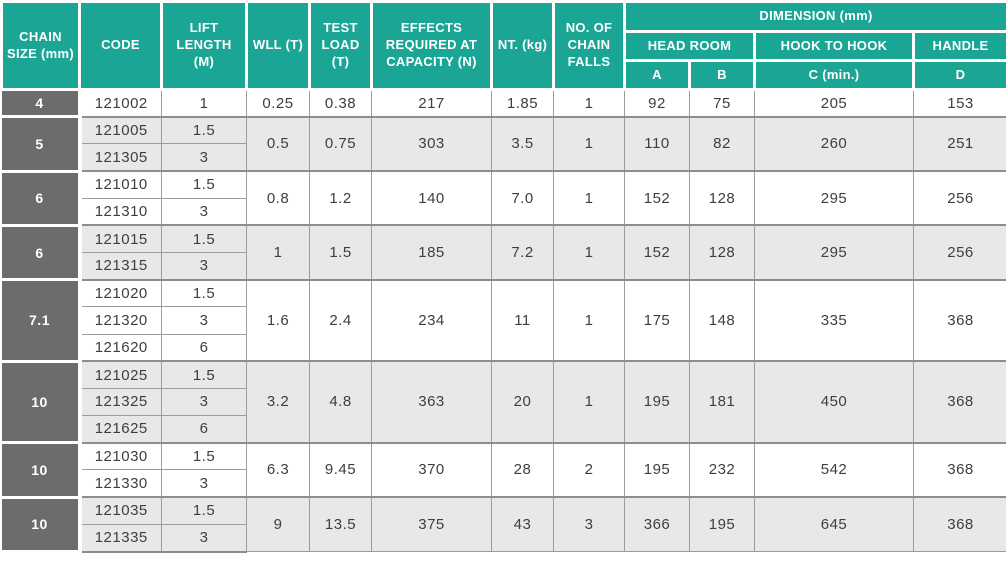 The height and width of the screenshot is (568, 1006). I want to click on dim-c-cell: 542, so click(834, 469).